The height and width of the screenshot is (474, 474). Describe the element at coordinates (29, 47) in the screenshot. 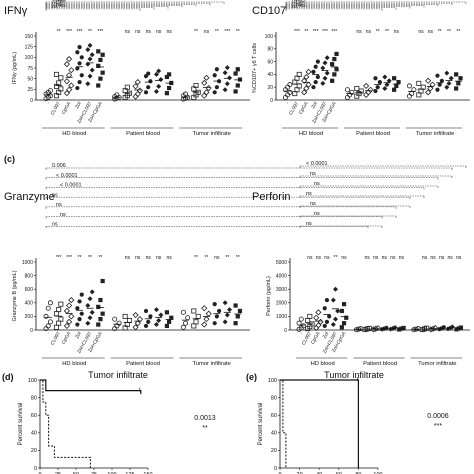

I see `y-tick-label: 125` at that location.